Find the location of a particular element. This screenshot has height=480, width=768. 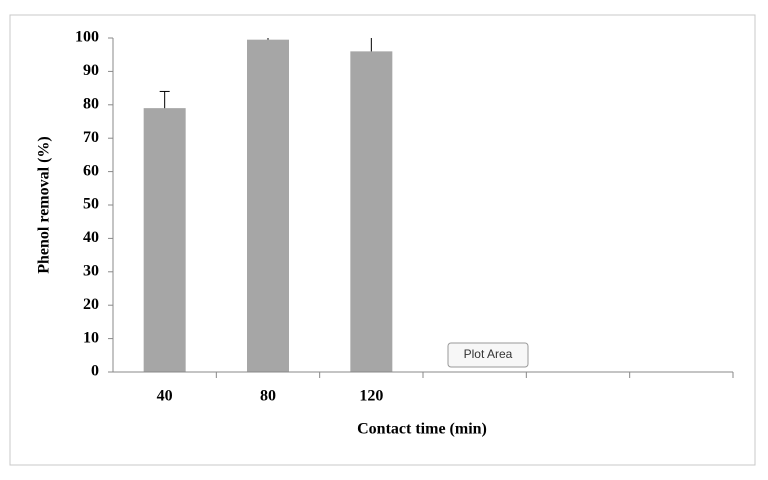

tooltip-box is located at coordinates (488, 355).